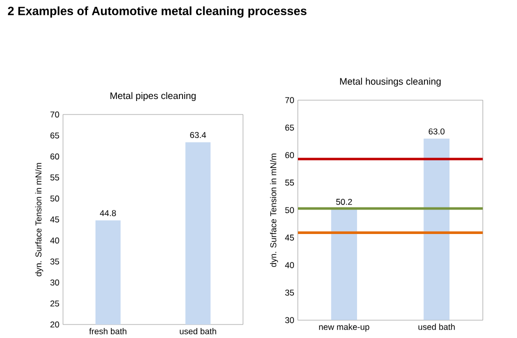 Image resolution: width=517 pixels, height=338 pixels. What do you see at coordinates (344, 328) in the screenshot?
I see `x-tick-label: new make-up` at bounding box center [344, 328].